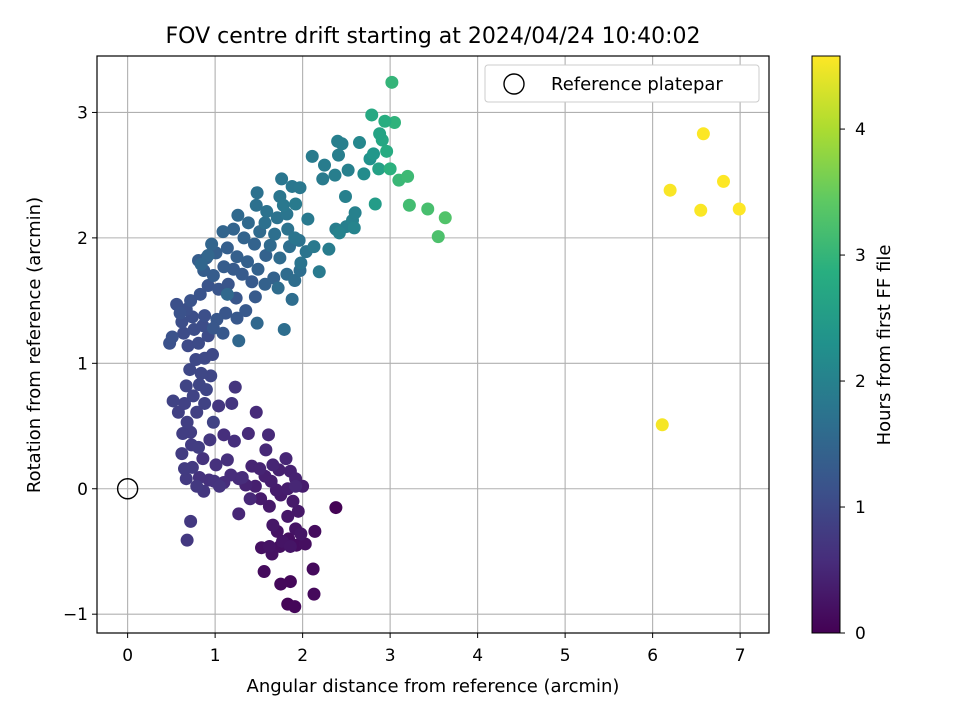 The image size is (960, 720). I want to click on colorbar-tick-label: 0, so click(860, 634).